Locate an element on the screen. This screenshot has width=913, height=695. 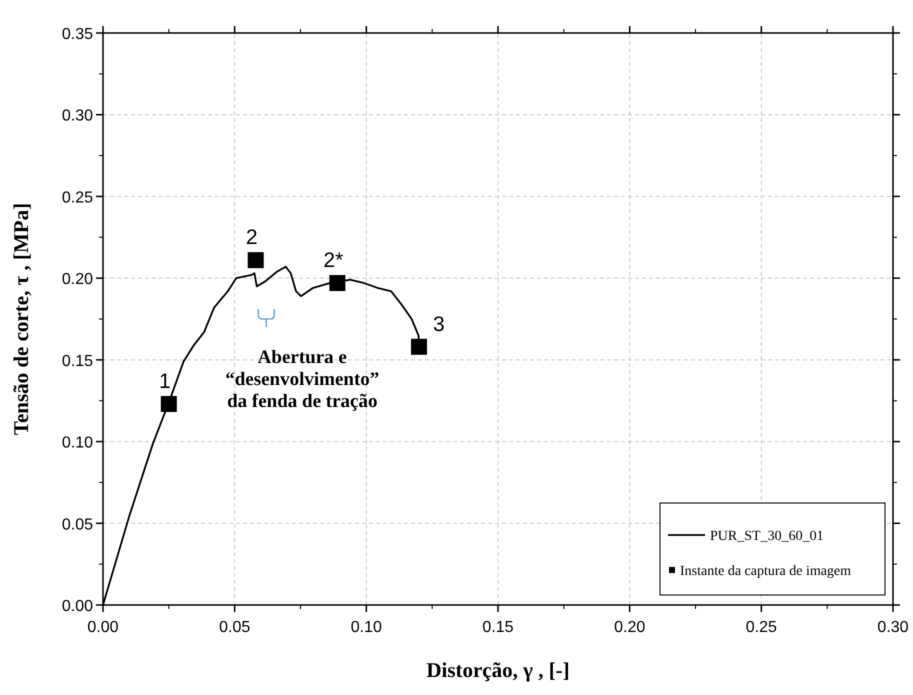
y-tick-label: 0.05 is located at coordinates (78, 525).